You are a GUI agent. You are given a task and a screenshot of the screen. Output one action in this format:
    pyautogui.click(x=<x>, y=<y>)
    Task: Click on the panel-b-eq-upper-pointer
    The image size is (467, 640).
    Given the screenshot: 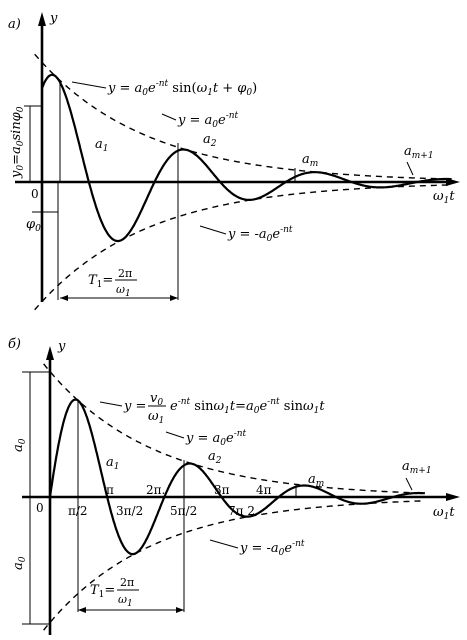 What is the action you would take?
    pyautogui.click(x=175, y=435)
    